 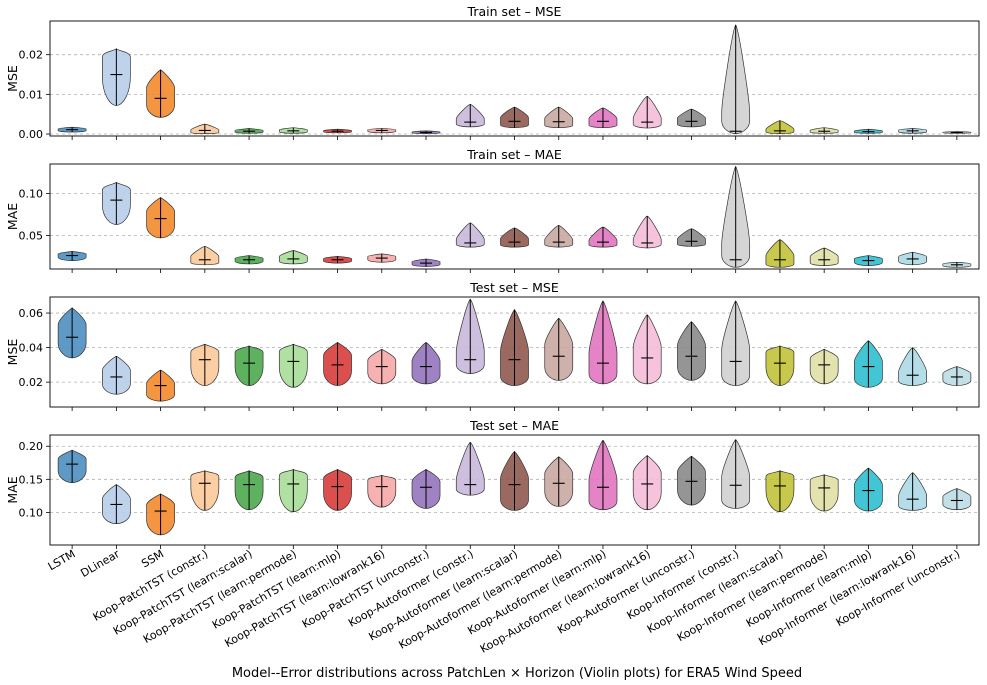 I want to click on panel-title: Train set – MSE, so click(x=514, y=11).